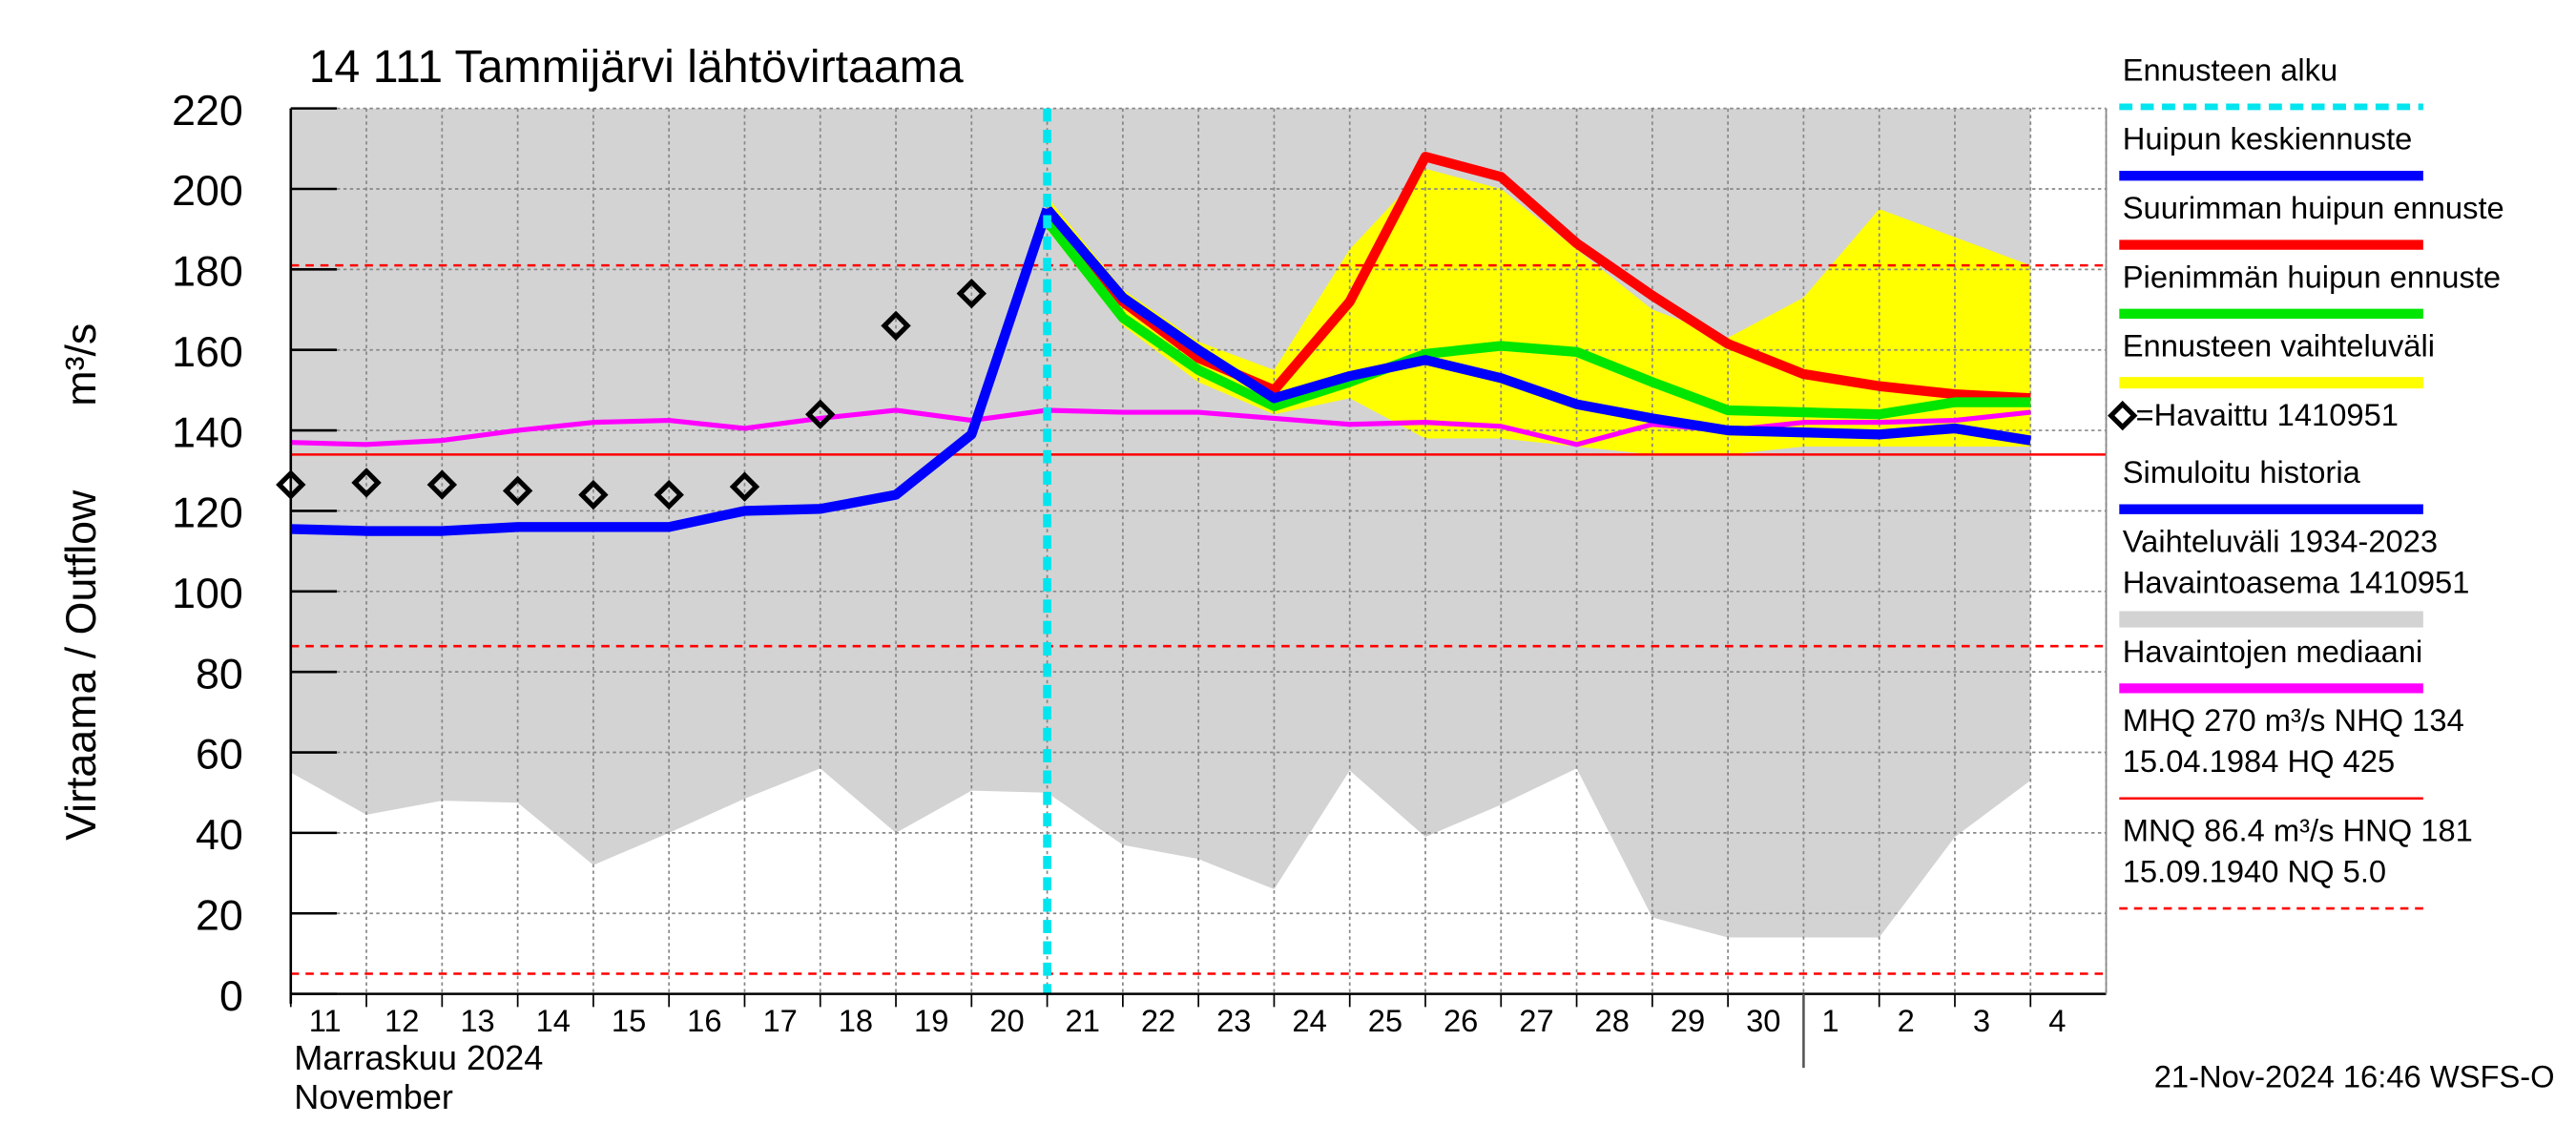 Image resolution: width=2576 pixels, height=1145 pixels. Describe the element at coordinates (931, 1021) in the screenshot. I see `x-tick-label: 19` at that location.